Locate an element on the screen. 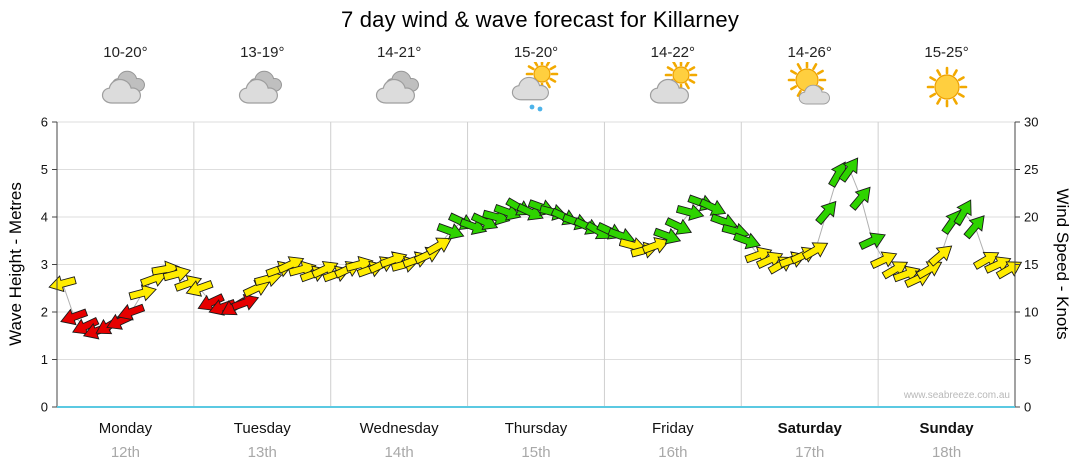 This screenshot has width=1080, height=475. right-axis-tick-label: 10 is located at coordinates (1031, 312).